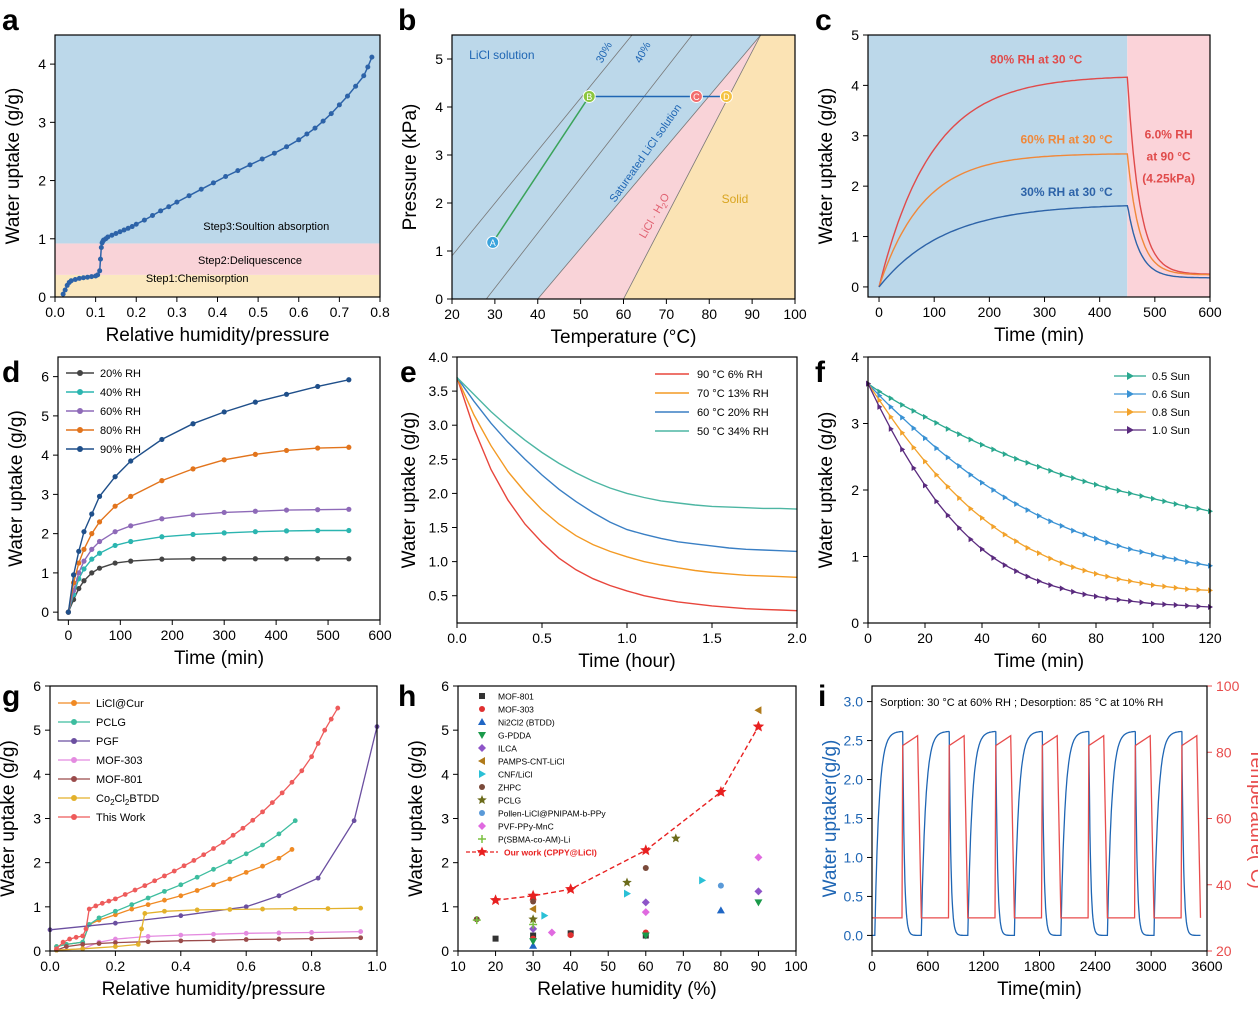  I want to click on x-tick-label: 400, so click(1100, 312).